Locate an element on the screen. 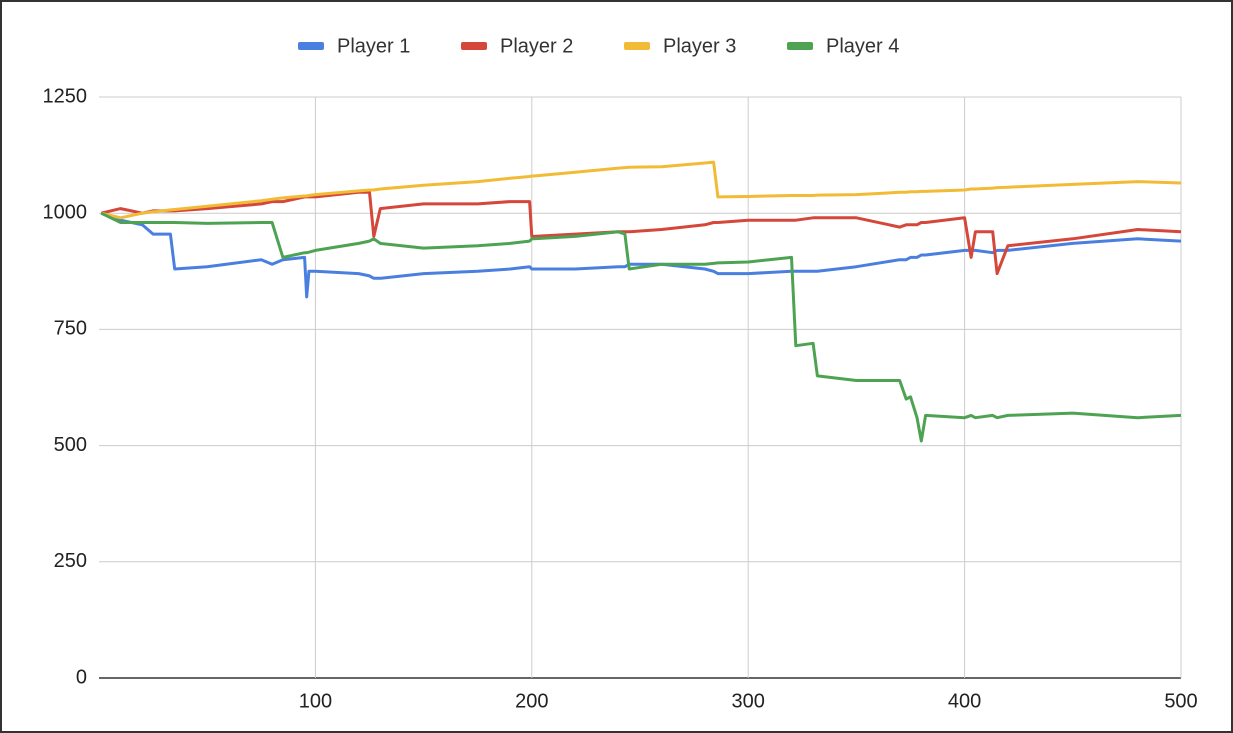 Image resolution: width=1233 pixels, height=733 pixels. legend-label: Player 2 is located at coordinates (536, 46).